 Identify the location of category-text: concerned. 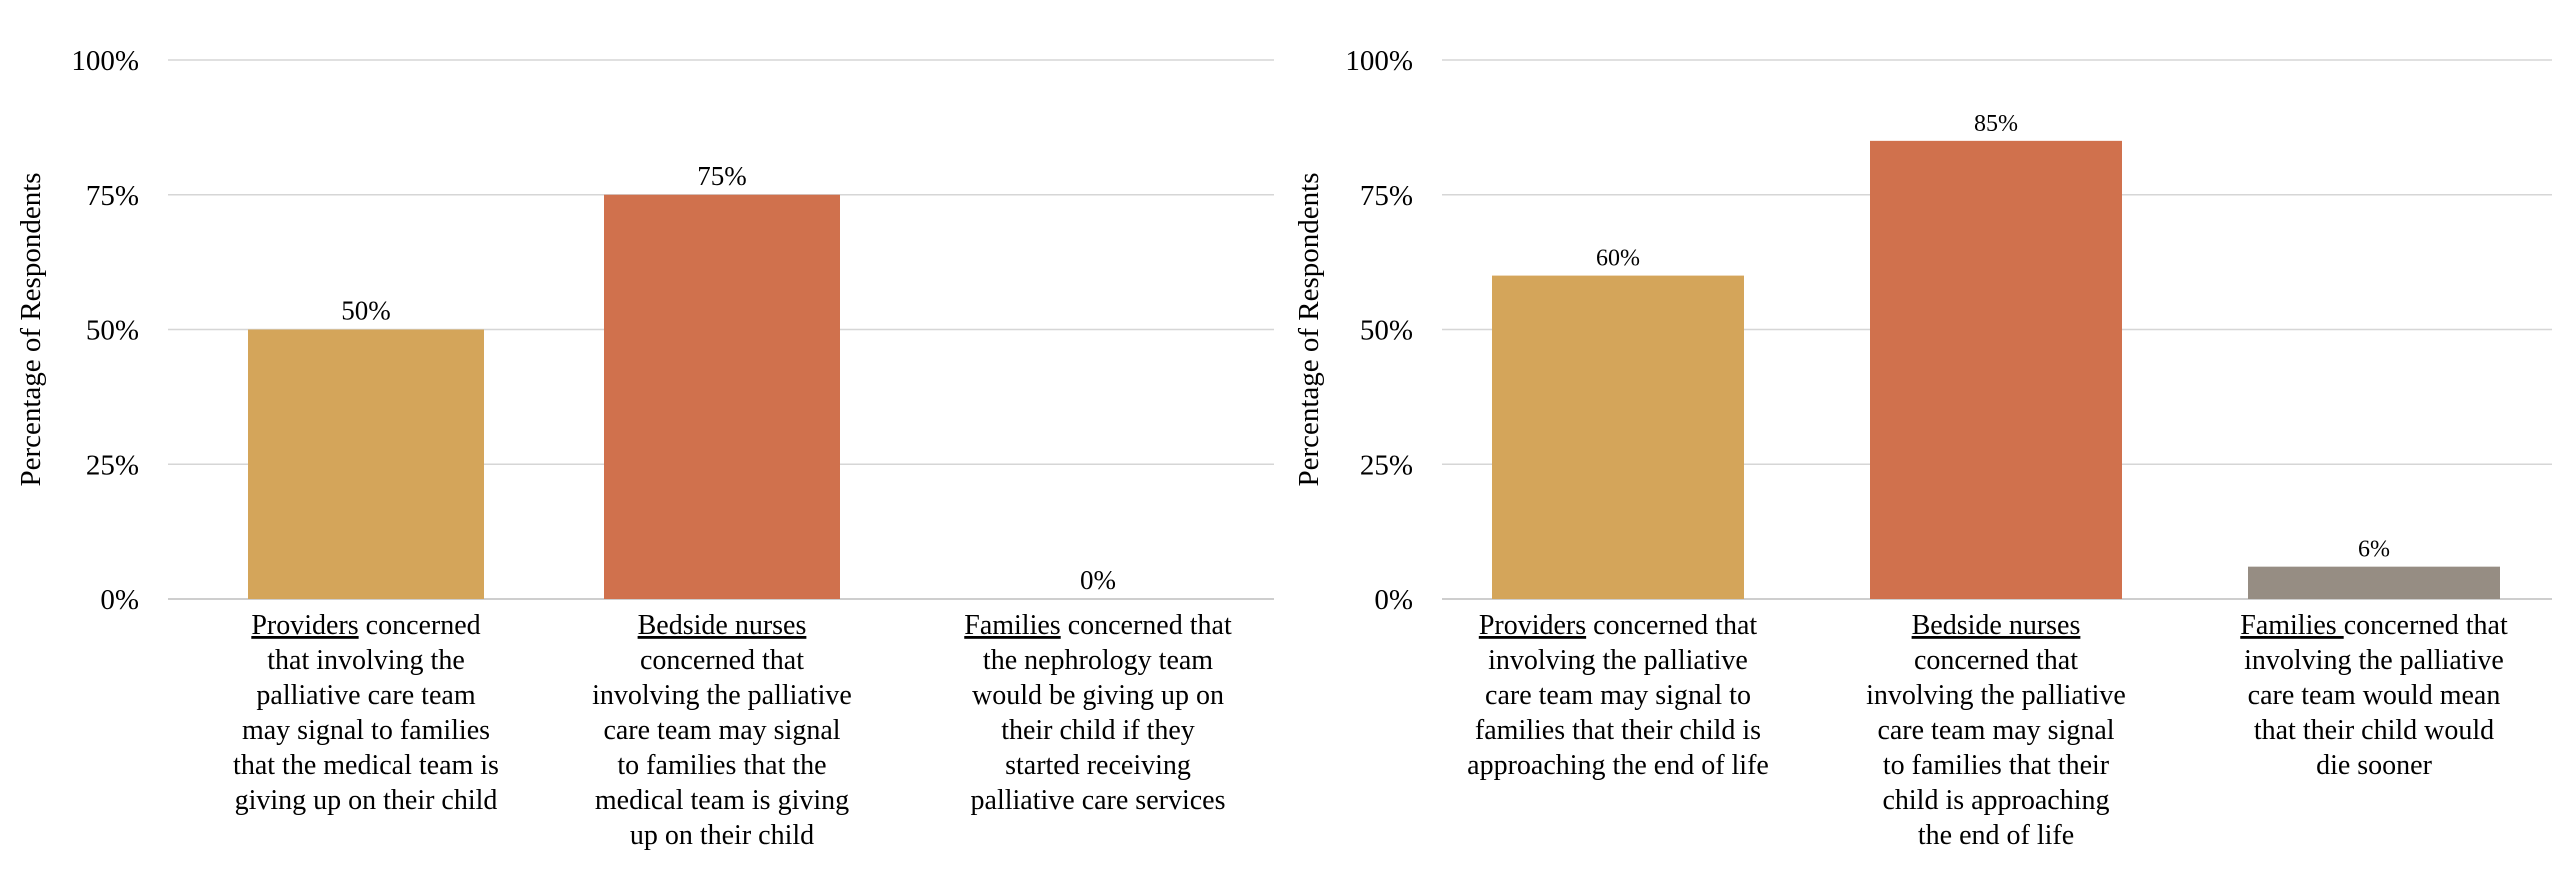
(420, 625).